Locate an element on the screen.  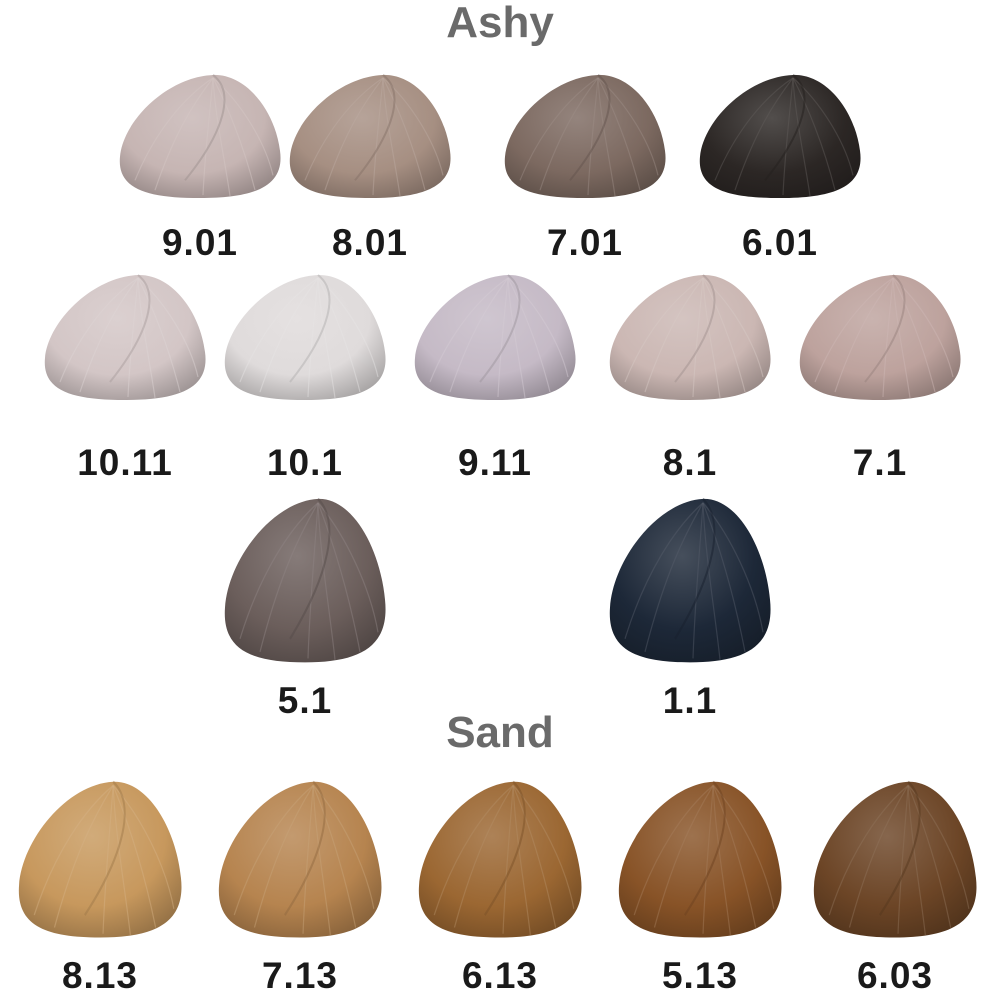
swatch-label: 5.13 is located at coordinates (699, 975).